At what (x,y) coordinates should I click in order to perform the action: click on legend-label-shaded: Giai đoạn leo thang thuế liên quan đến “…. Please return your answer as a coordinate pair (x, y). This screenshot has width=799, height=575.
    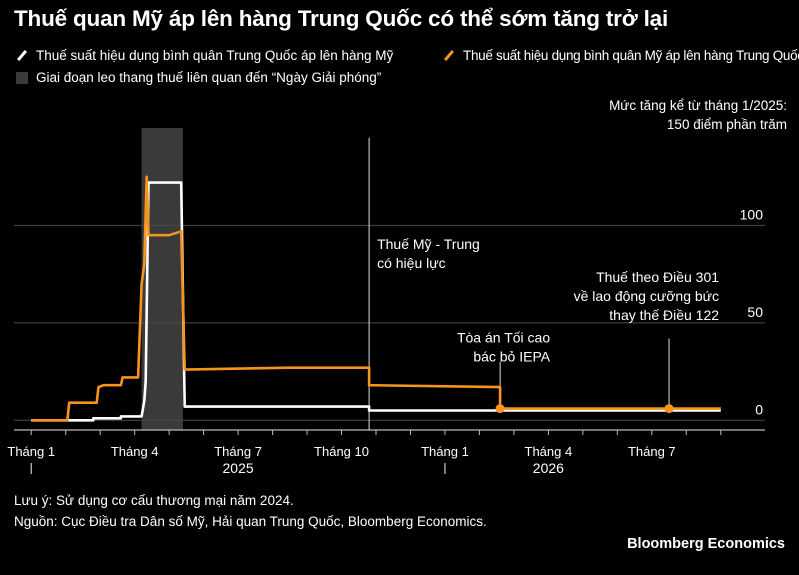
    Looking at the image, I should click on (209, 77).